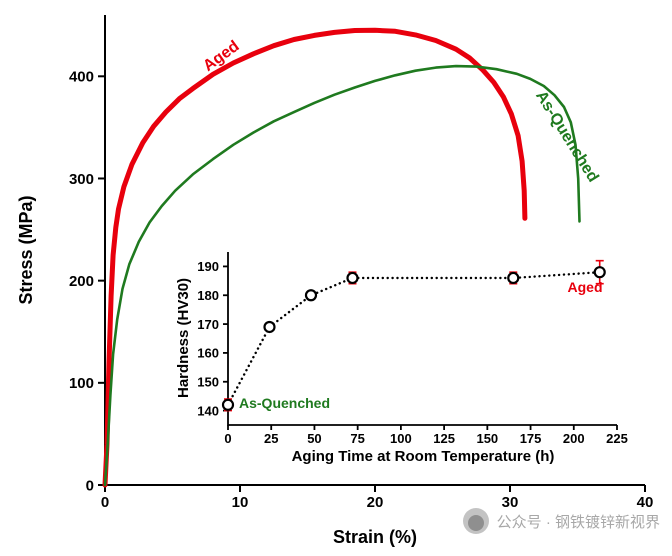  What do you see at coordinates (567, 136) in the screenshot?
I see `as-quenched-curve-label: As-Quenched` at bounding box center [567, 136].